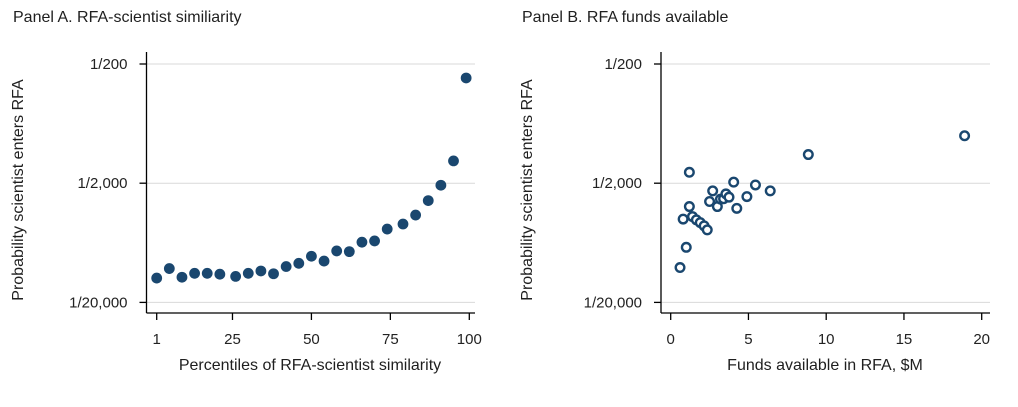 Image resolution: width=1018 pixels, height=407 pixels. What do you see at coordinates (825, 365) in the screenshot?
I see `panel-b-x-axis-label: Funds available in RFA, $M` at bounding box center [825, 365].